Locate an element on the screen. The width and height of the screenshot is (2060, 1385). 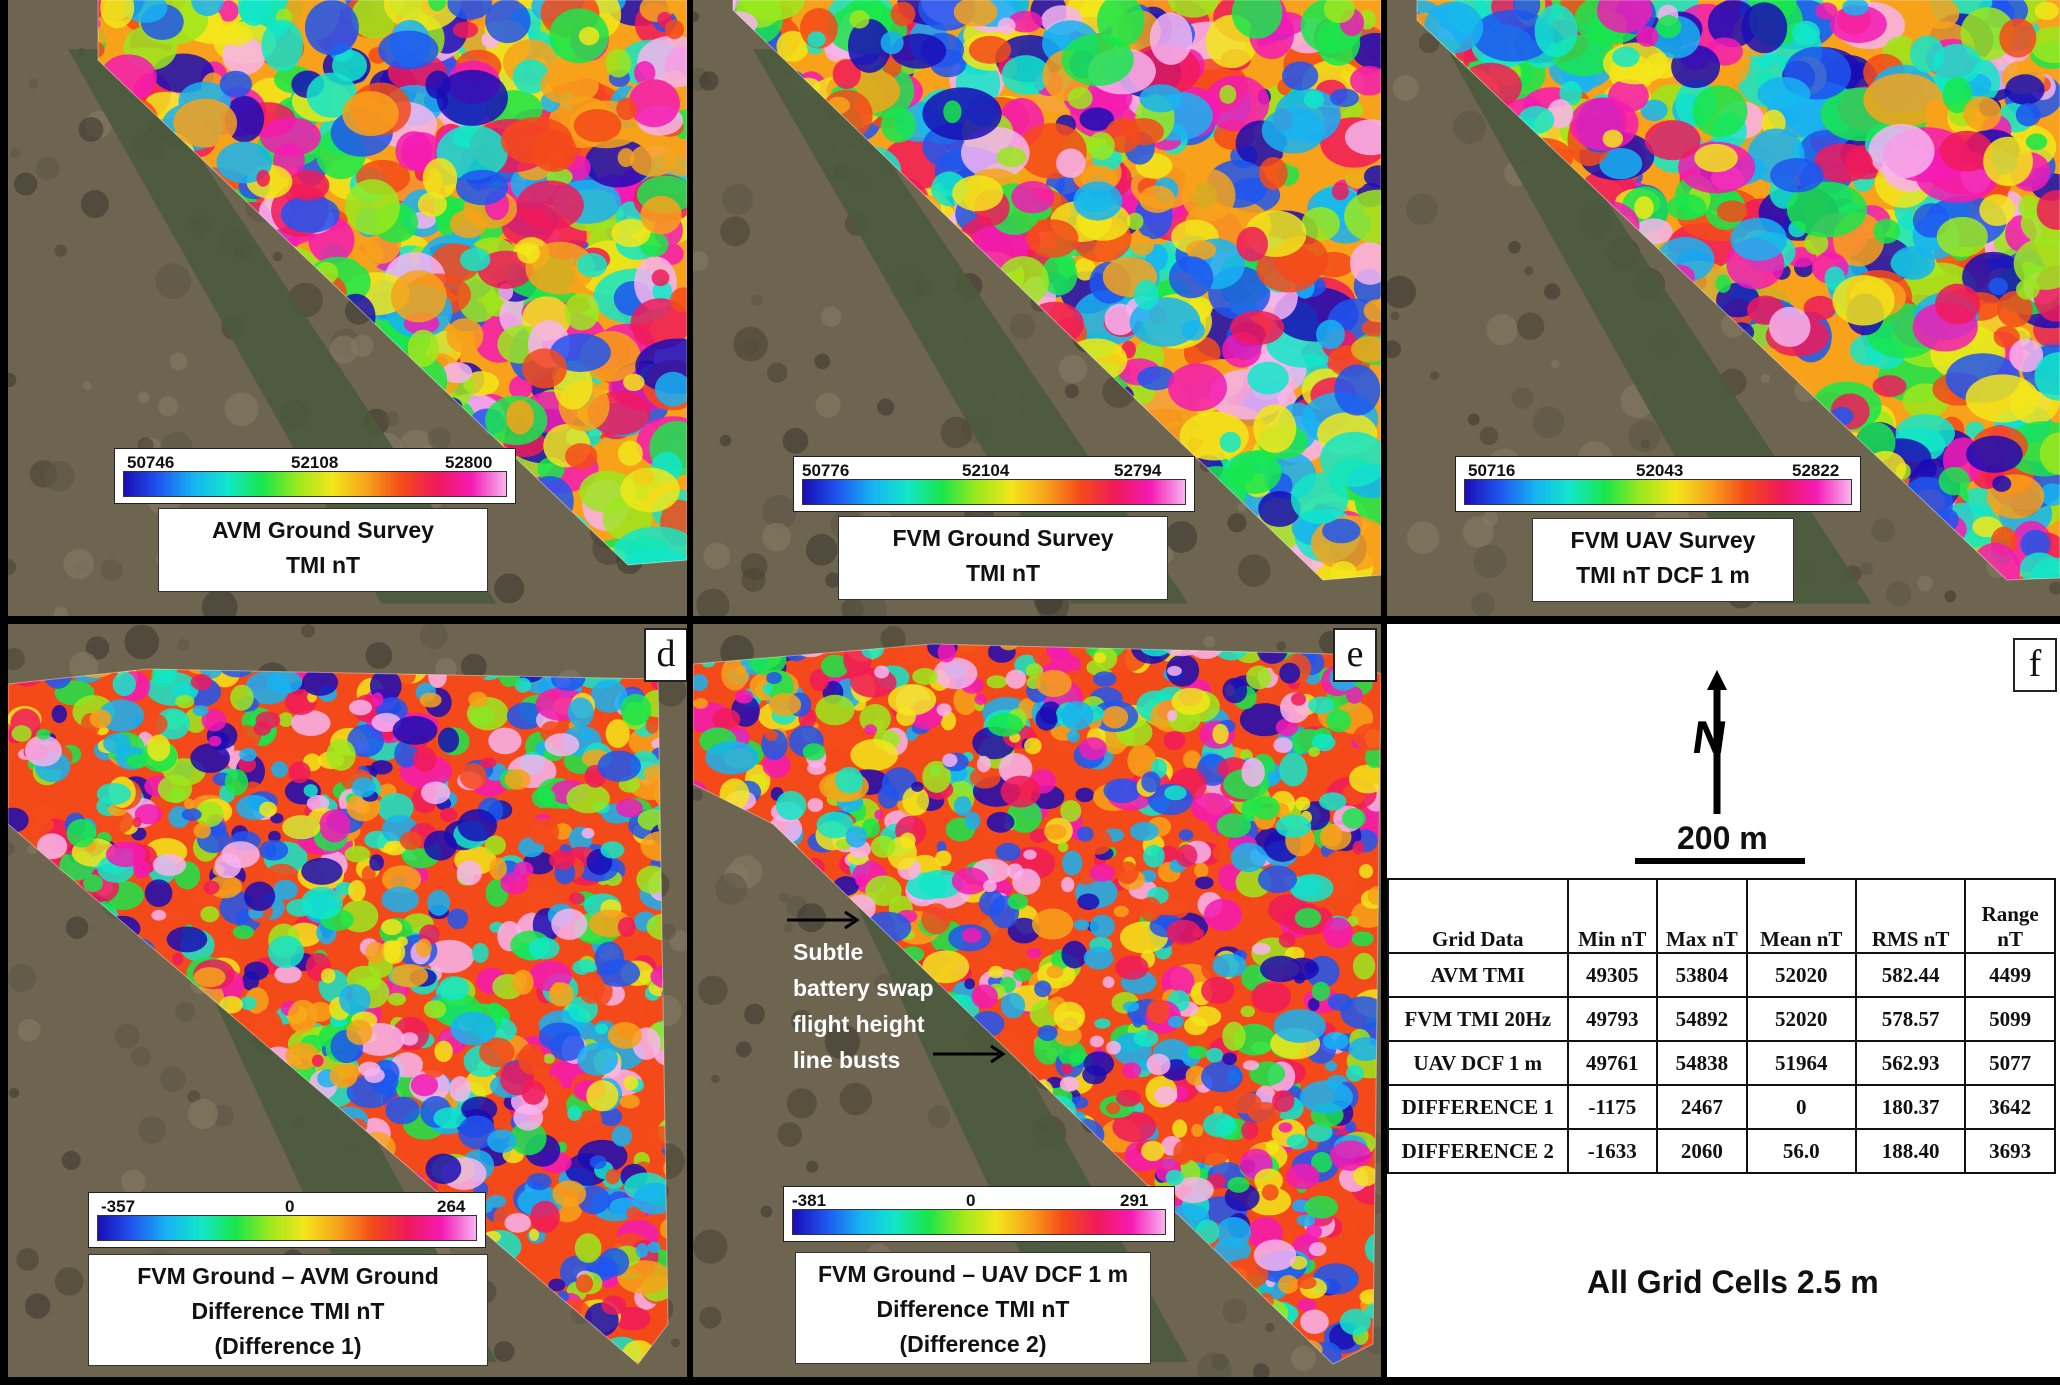
stats-cell: UAV DCF 1 m is located at coordinates (1478, 1063).